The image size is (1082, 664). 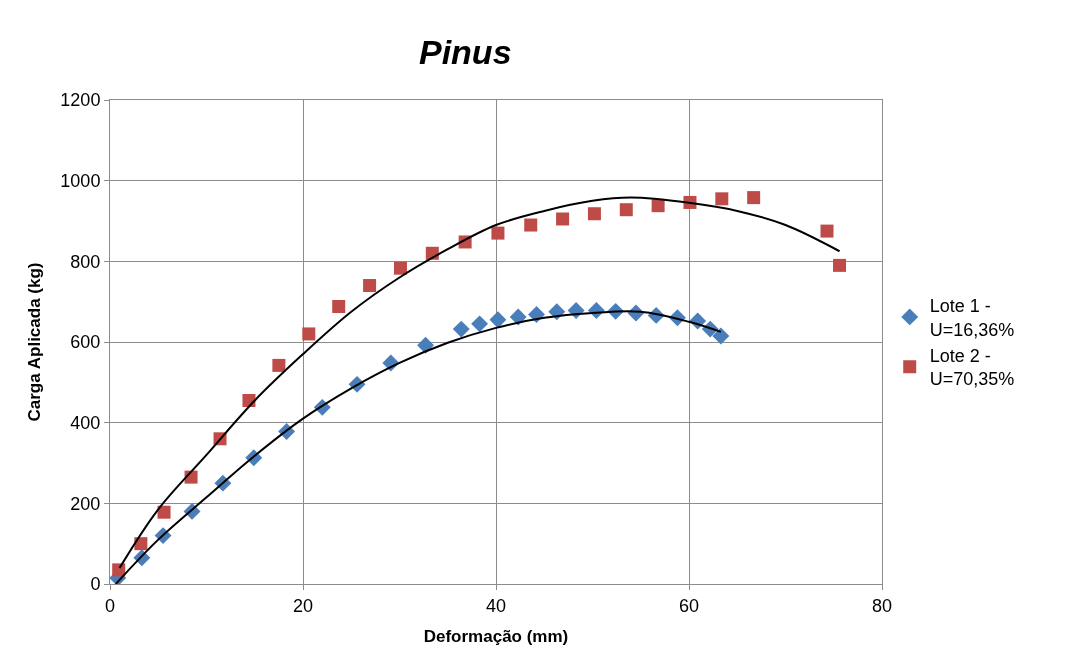 What do you see at coordinates (972, 368) in the screenshot?
I see `legend-label: Lote 2 - U=70,35%` at bounding box center [972, 368].